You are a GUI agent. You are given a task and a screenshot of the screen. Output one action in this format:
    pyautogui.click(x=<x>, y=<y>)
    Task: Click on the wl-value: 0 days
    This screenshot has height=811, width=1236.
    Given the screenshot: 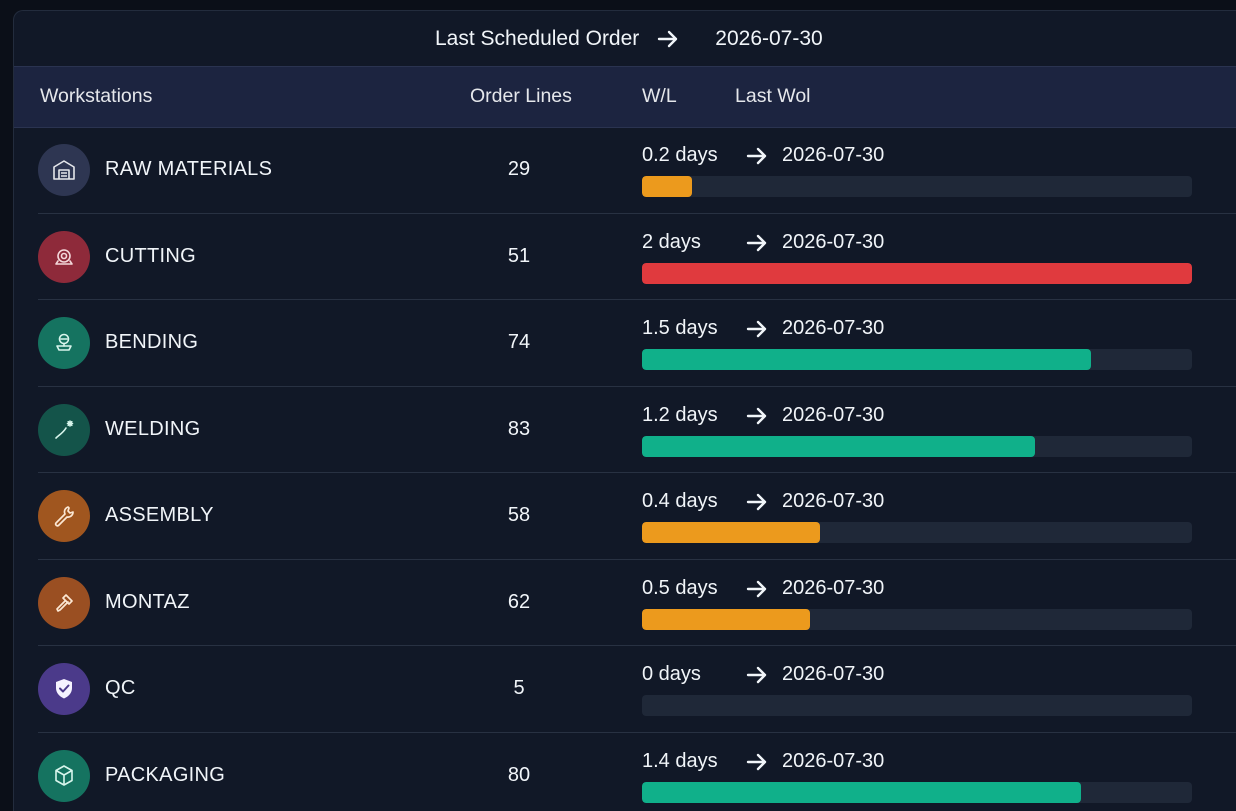 What is the action you would take?
    pyautogui.click(x=671, y=674)
    